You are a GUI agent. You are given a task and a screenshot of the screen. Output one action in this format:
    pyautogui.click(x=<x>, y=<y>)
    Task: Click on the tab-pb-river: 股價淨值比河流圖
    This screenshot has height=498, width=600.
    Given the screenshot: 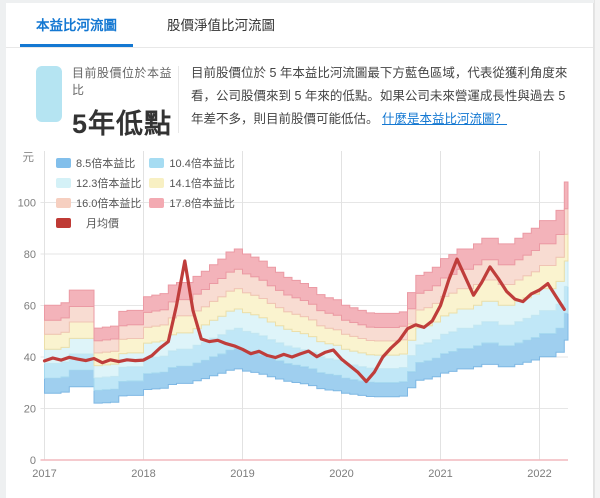 What is the action you would take?
    pyautogui.click(x=221, y=25)
    